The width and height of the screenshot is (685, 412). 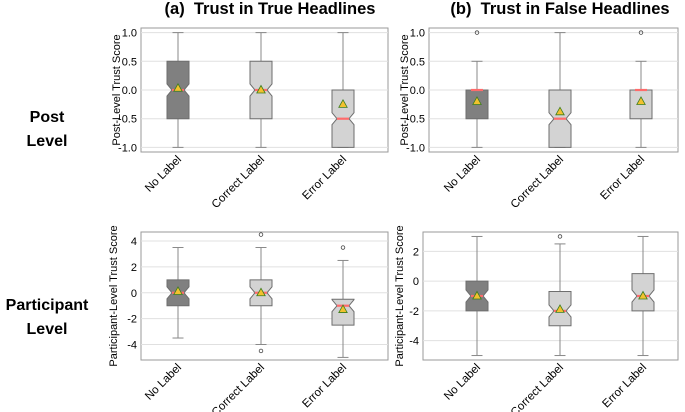 I want to click on column-title-text-a: Trust in True Headlines, so click(x=284, y=9).